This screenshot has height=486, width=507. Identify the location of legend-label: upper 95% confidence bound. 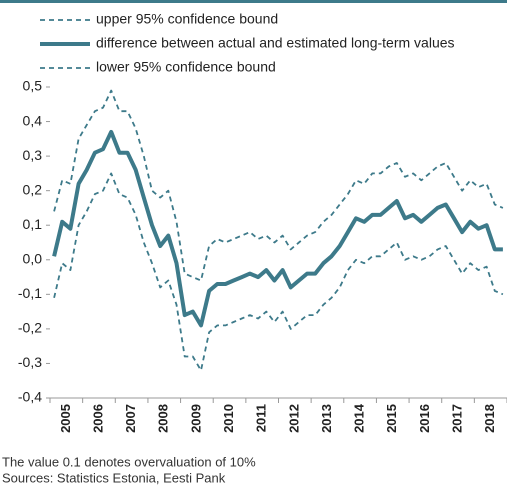
(187, 19).